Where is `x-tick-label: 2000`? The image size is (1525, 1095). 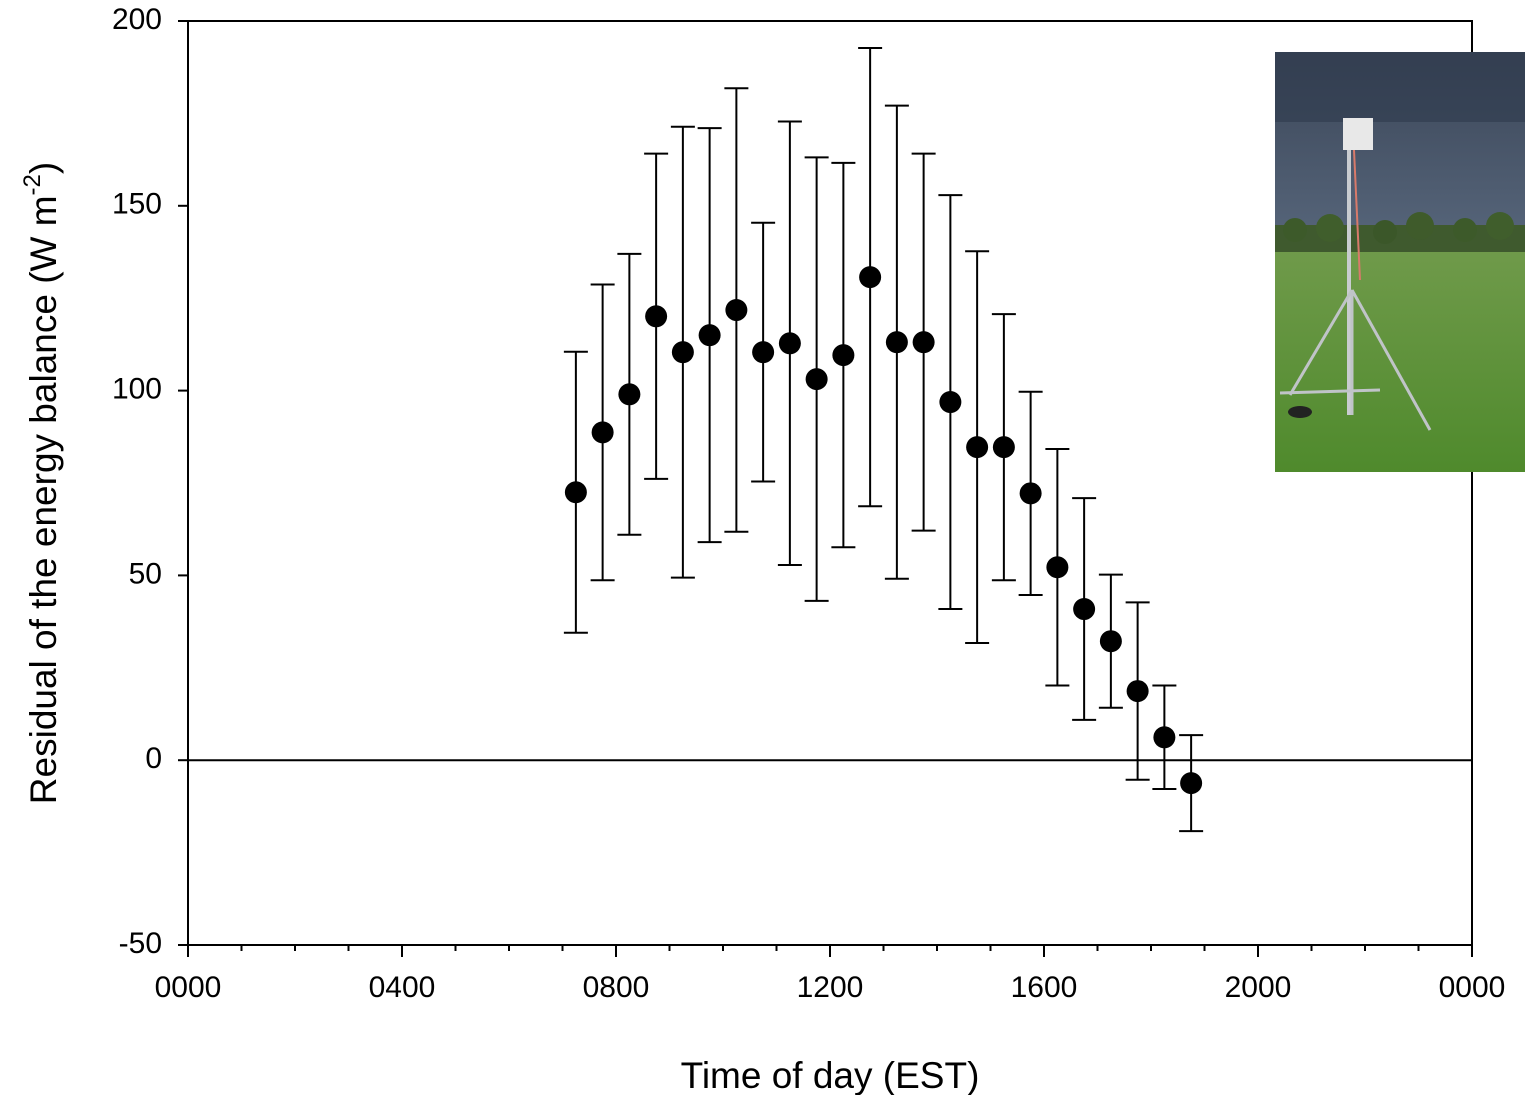 x-tick-label: 2000 is located at coordinates (1258, 987).